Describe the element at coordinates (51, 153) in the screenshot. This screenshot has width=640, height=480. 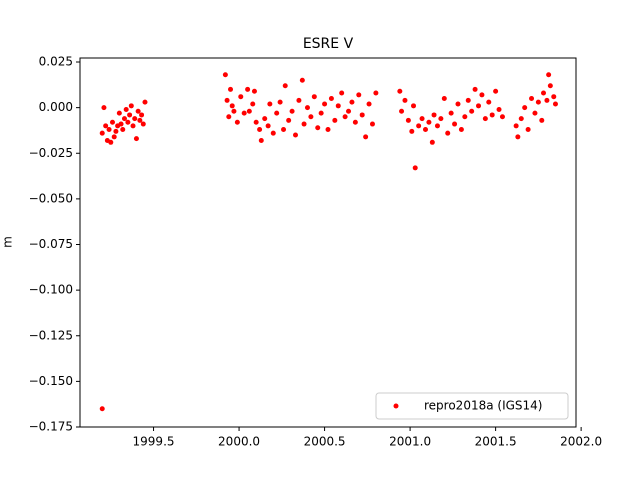
I see `y-tick-label: −0.025` at that location.